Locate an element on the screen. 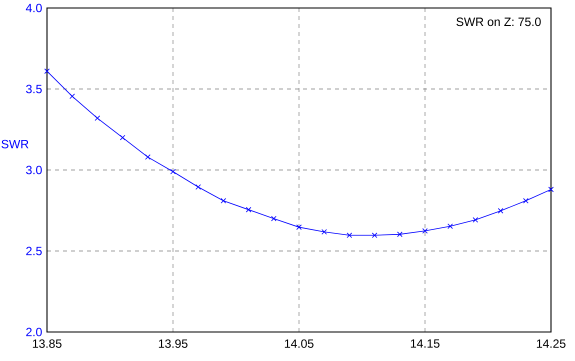 Image resolution: width=575 pixels, height=361 pixels. x-tick-label: 14.25 is located at coordinates (551, 343).